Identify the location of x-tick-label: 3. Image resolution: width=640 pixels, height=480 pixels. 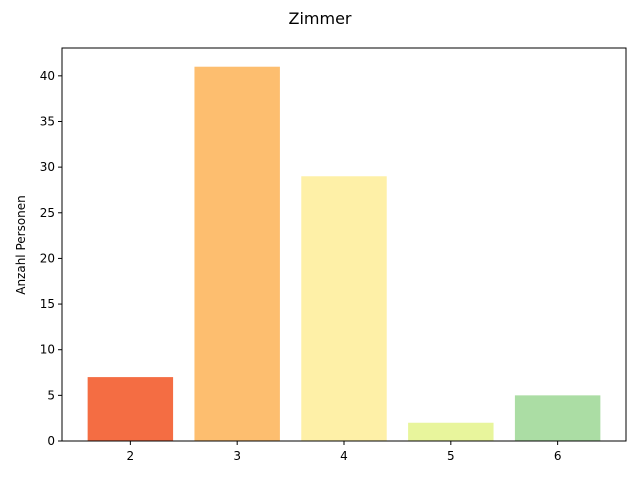
(237, 456).